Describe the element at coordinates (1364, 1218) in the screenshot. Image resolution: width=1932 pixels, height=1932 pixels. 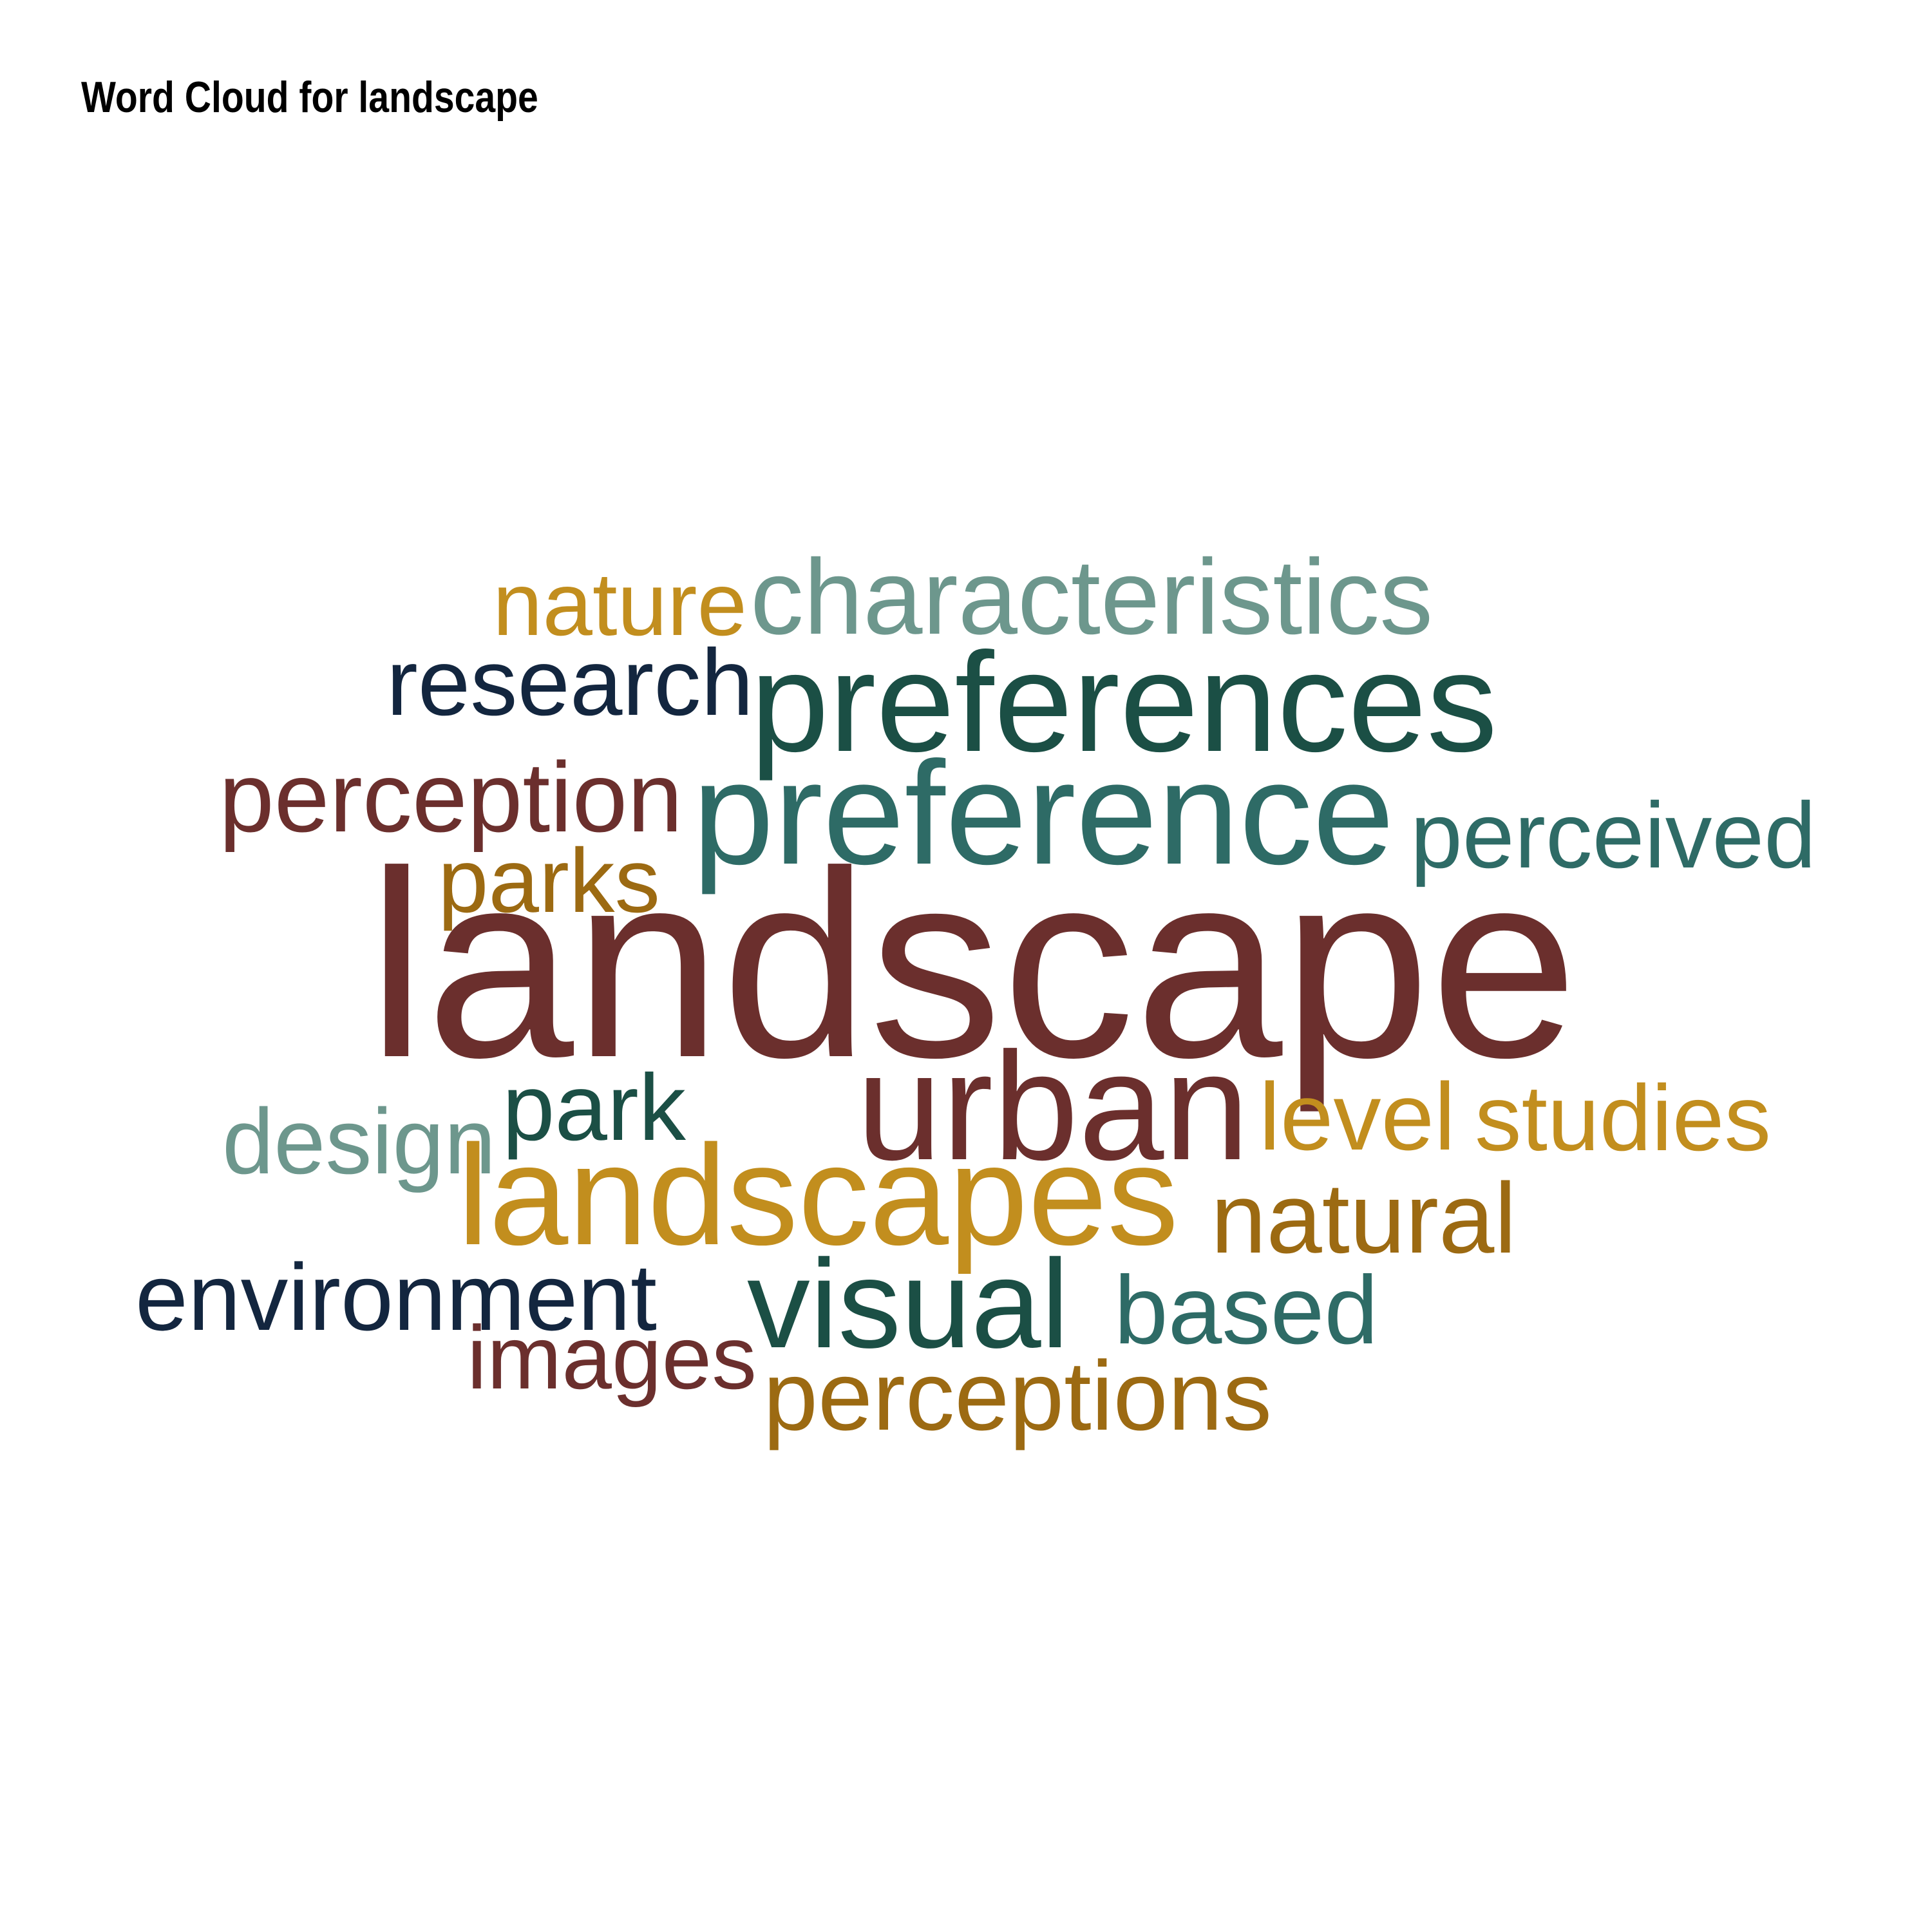
I see `word-natural: natural` at that location.